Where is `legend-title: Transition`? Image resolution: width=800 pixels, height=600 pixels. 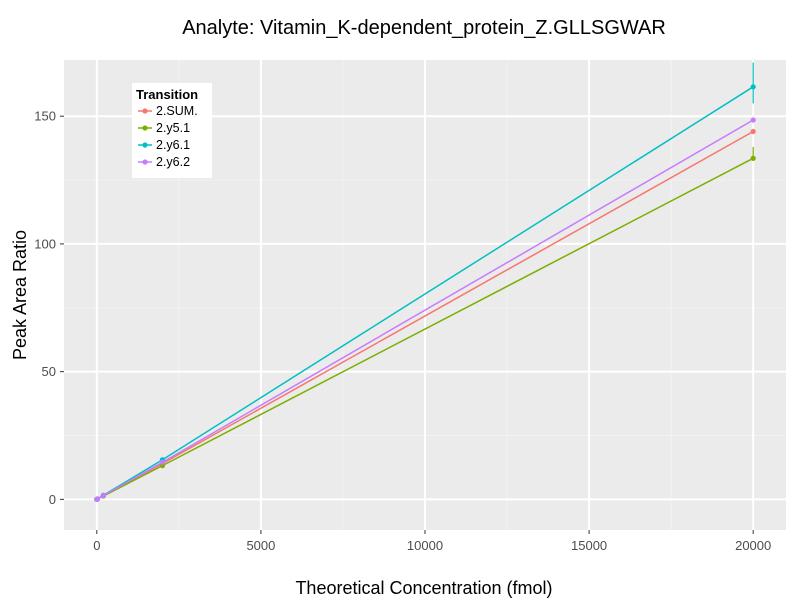 legend-title: Transition is located at coordinates (167, 94).